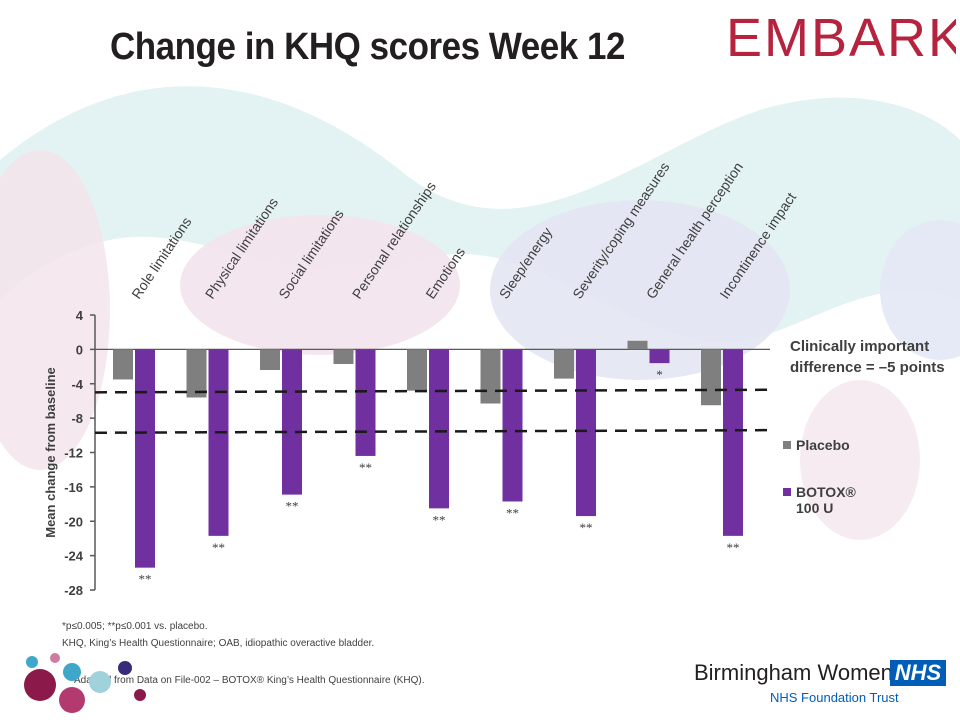 The height and width of the screenshot is (720, 960). What do you see at coordinates (659, 374) in the screenshot?
I see `significance-label: *` at bounding box center [659, 374].